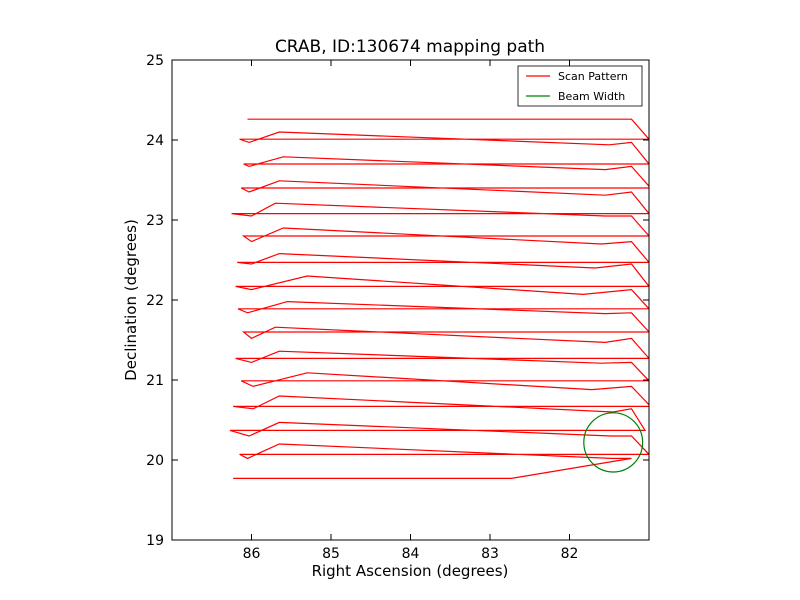  I want to click on beam-width-circle, so click(613, 442).